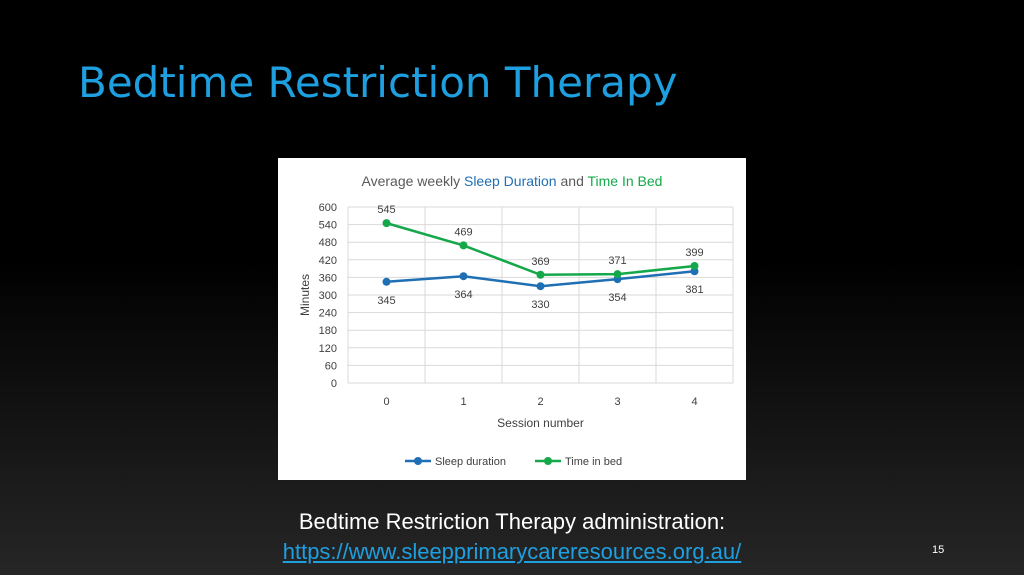 The height and width of the screenshot is (575, 1024). I want to click on y-tick-label: 420, so click(328, 261).